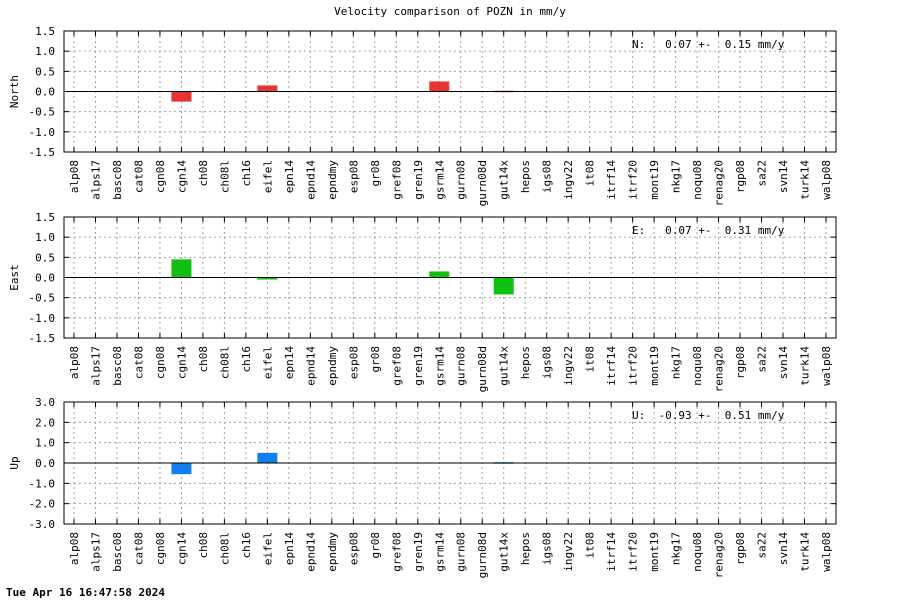 Image resolution: width=900 pixels, height=600 pixels. Describe the element at coordinates (267, 278) in the screenshot. I see `east-bar-eifel` at that location.